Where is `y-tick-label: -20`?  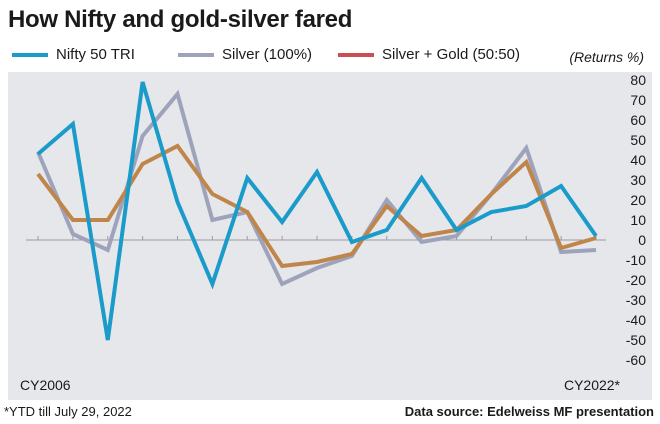 y-tick-label: -20 is located at coordinates (636, 280).